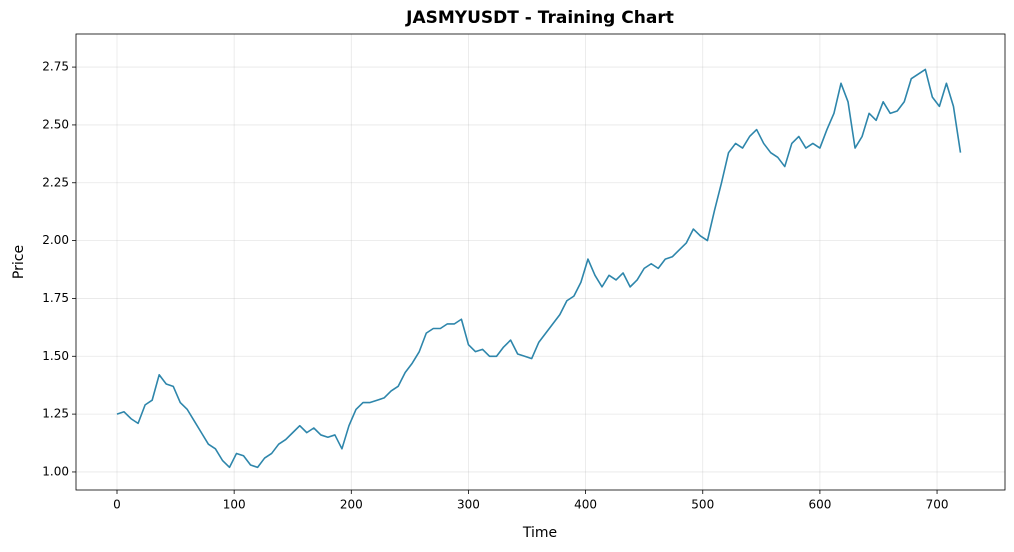 The image size is (1014, 552). Describe the element at coordinates (117, 505) in the screenshot. I see `x-tick-label: 0` at that location.